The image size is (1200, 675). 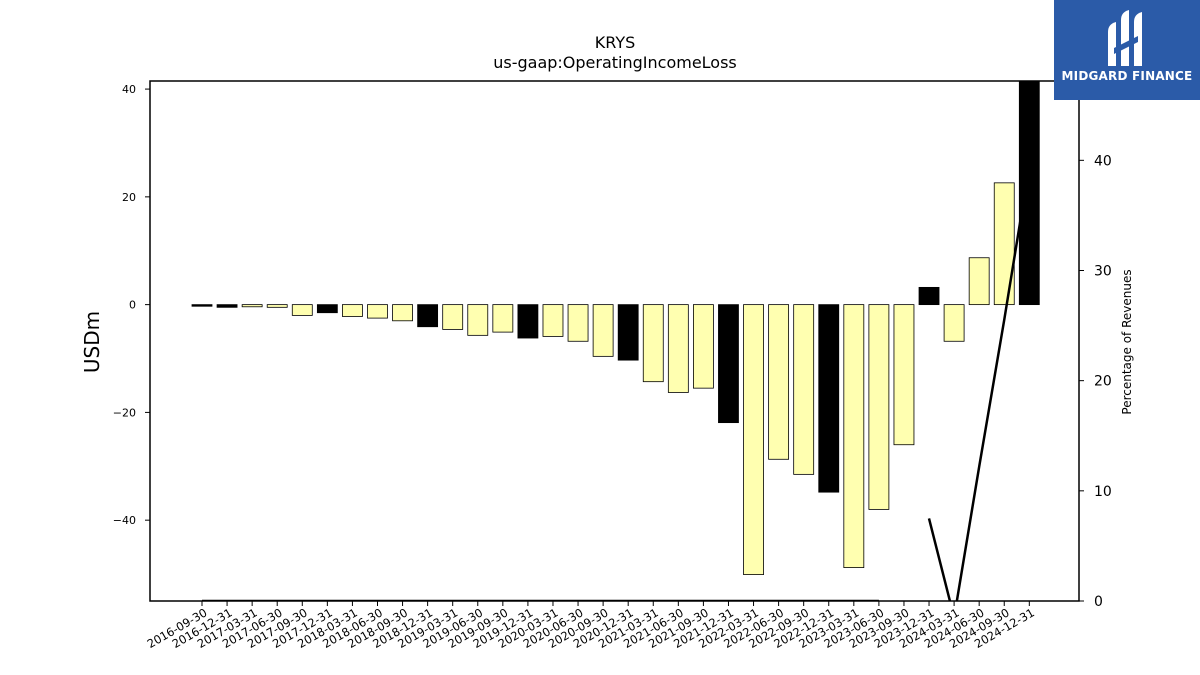 What do you see at coordinates (129, 197) in the screenshot?
I see `y-tick-label: 20` at bounding box center [129, 197].